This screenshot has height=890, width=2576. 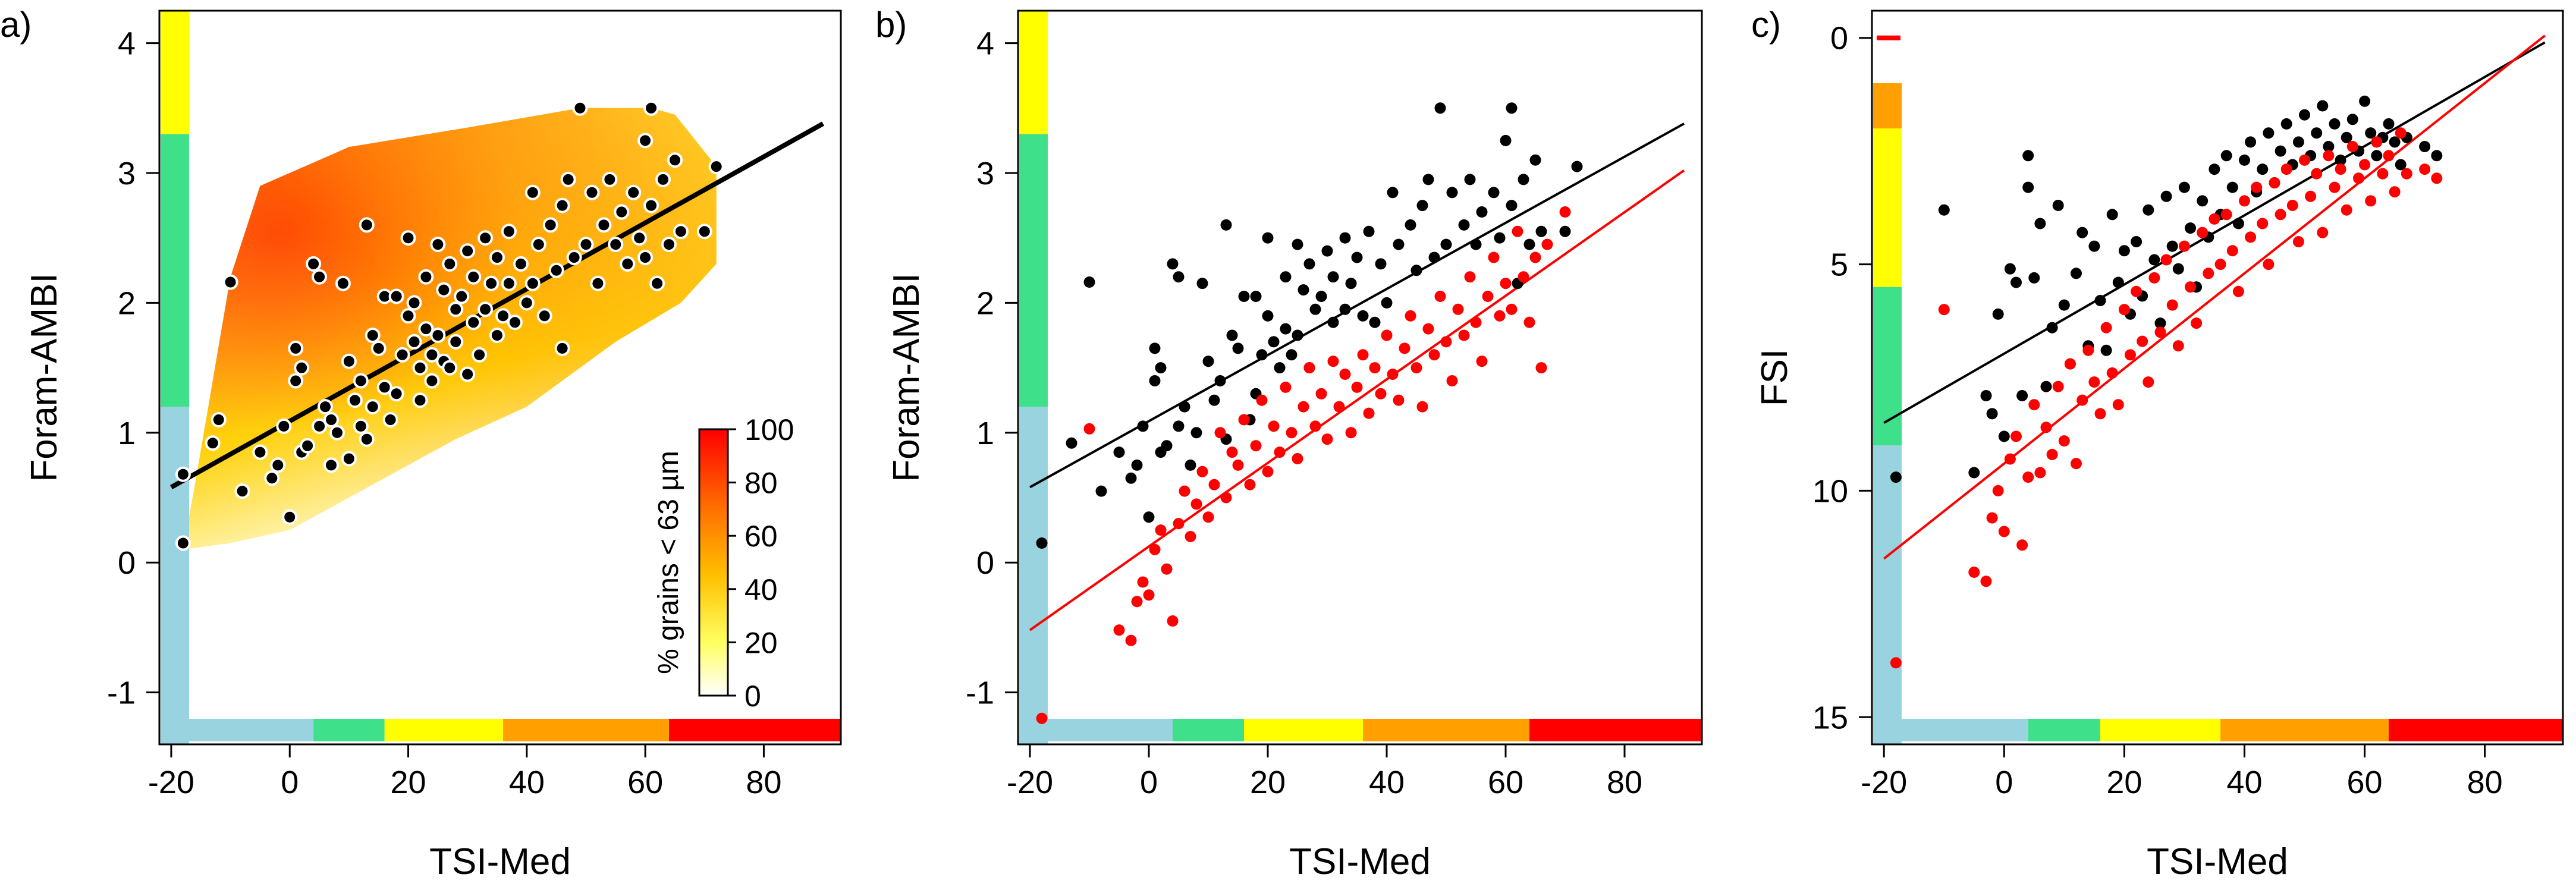 I want to click on x-tick-label: 40, so click(x=2244, y=783).